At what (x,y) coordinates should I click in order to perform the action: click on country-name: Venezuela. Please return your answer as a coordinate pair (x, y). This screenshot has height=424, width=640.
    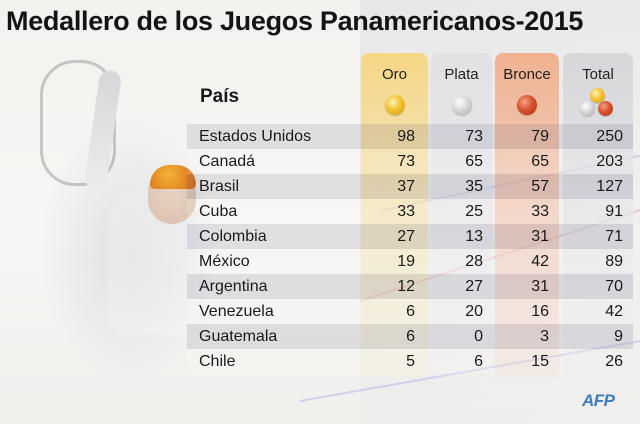
    Looking at the image, I should click on (236, 311).